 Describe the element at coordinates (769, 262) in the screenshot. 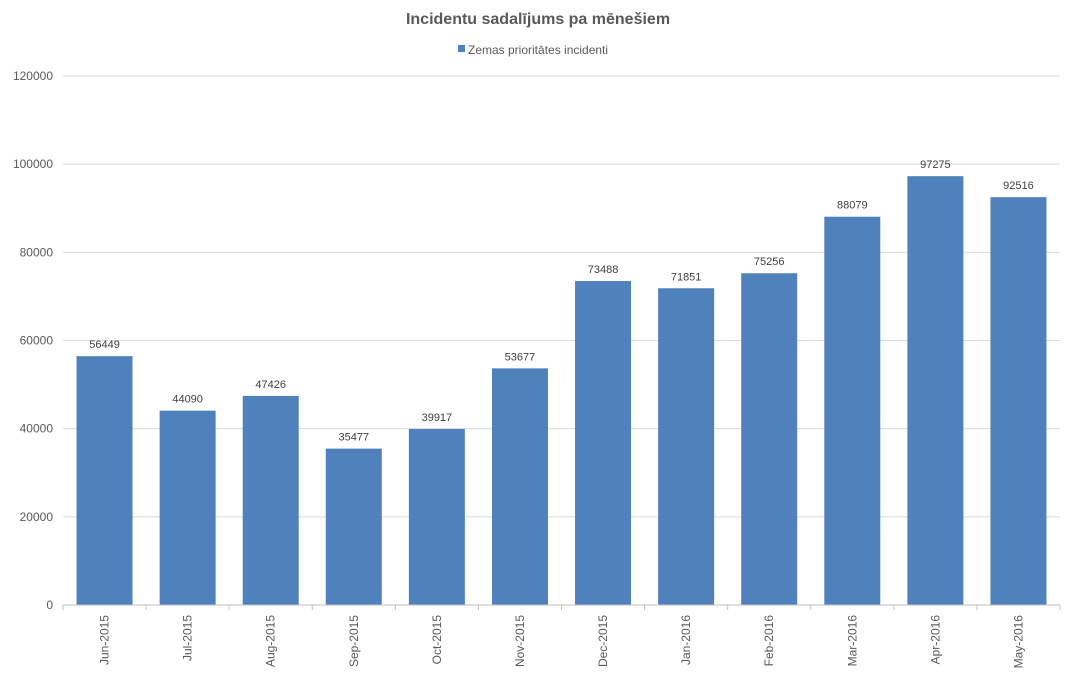

I see `data-label: 75256` at that location.